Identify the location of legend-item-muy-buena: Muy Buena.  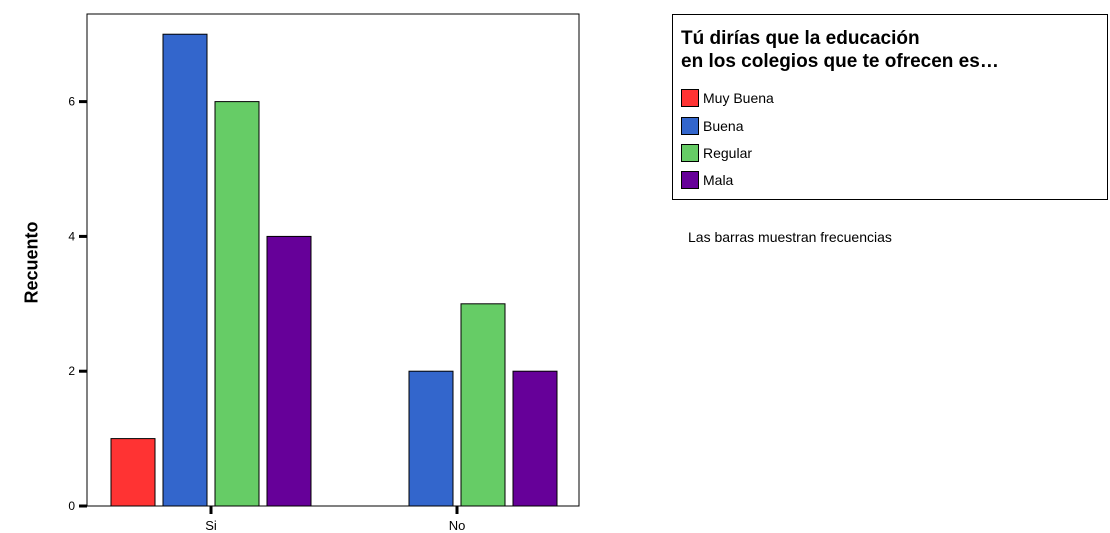
(727, 97).